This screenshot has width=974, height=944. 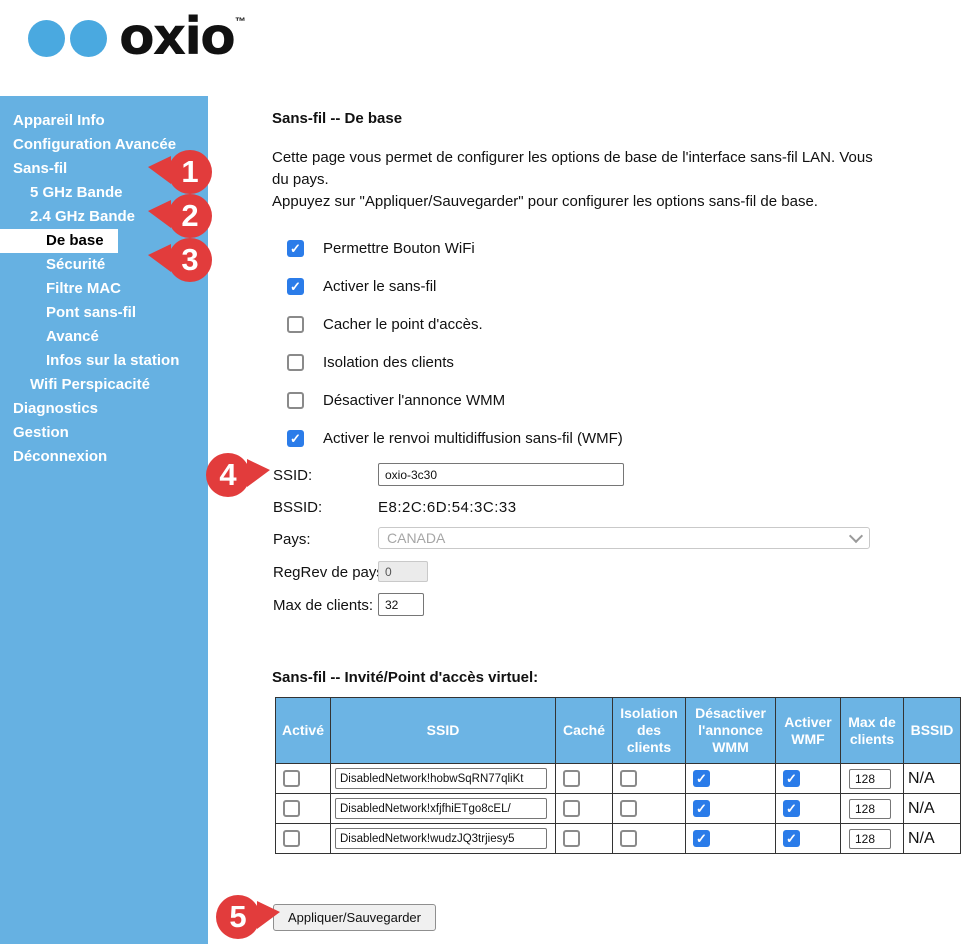 What do you see at coordinates (328, 572) in the screenshot?
I see `regrev-label: RegRev de pays` at bounding box center [328, 572].